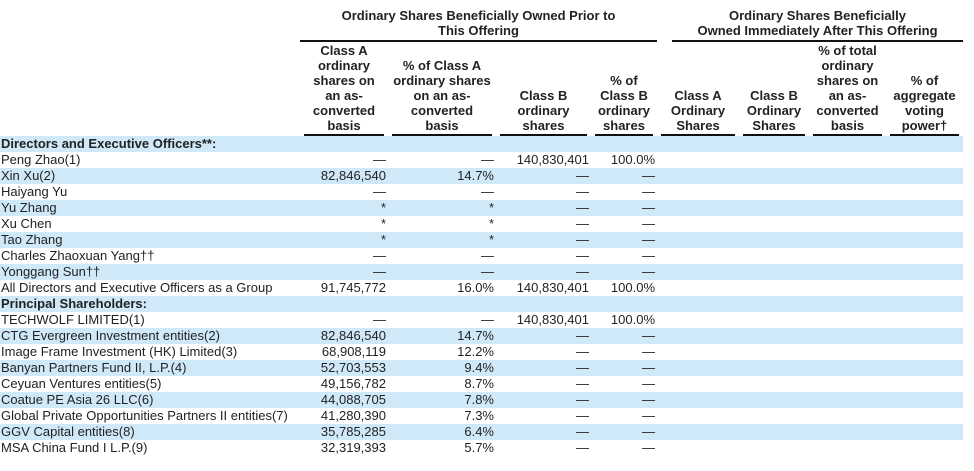 Image resolution: width=974 pixels, height=471 pixels. What do you see at coordinates (481, 208) in the screenshot?
I see `table-row: Yu Zhang * * — —` at bounding box center [481, 208].